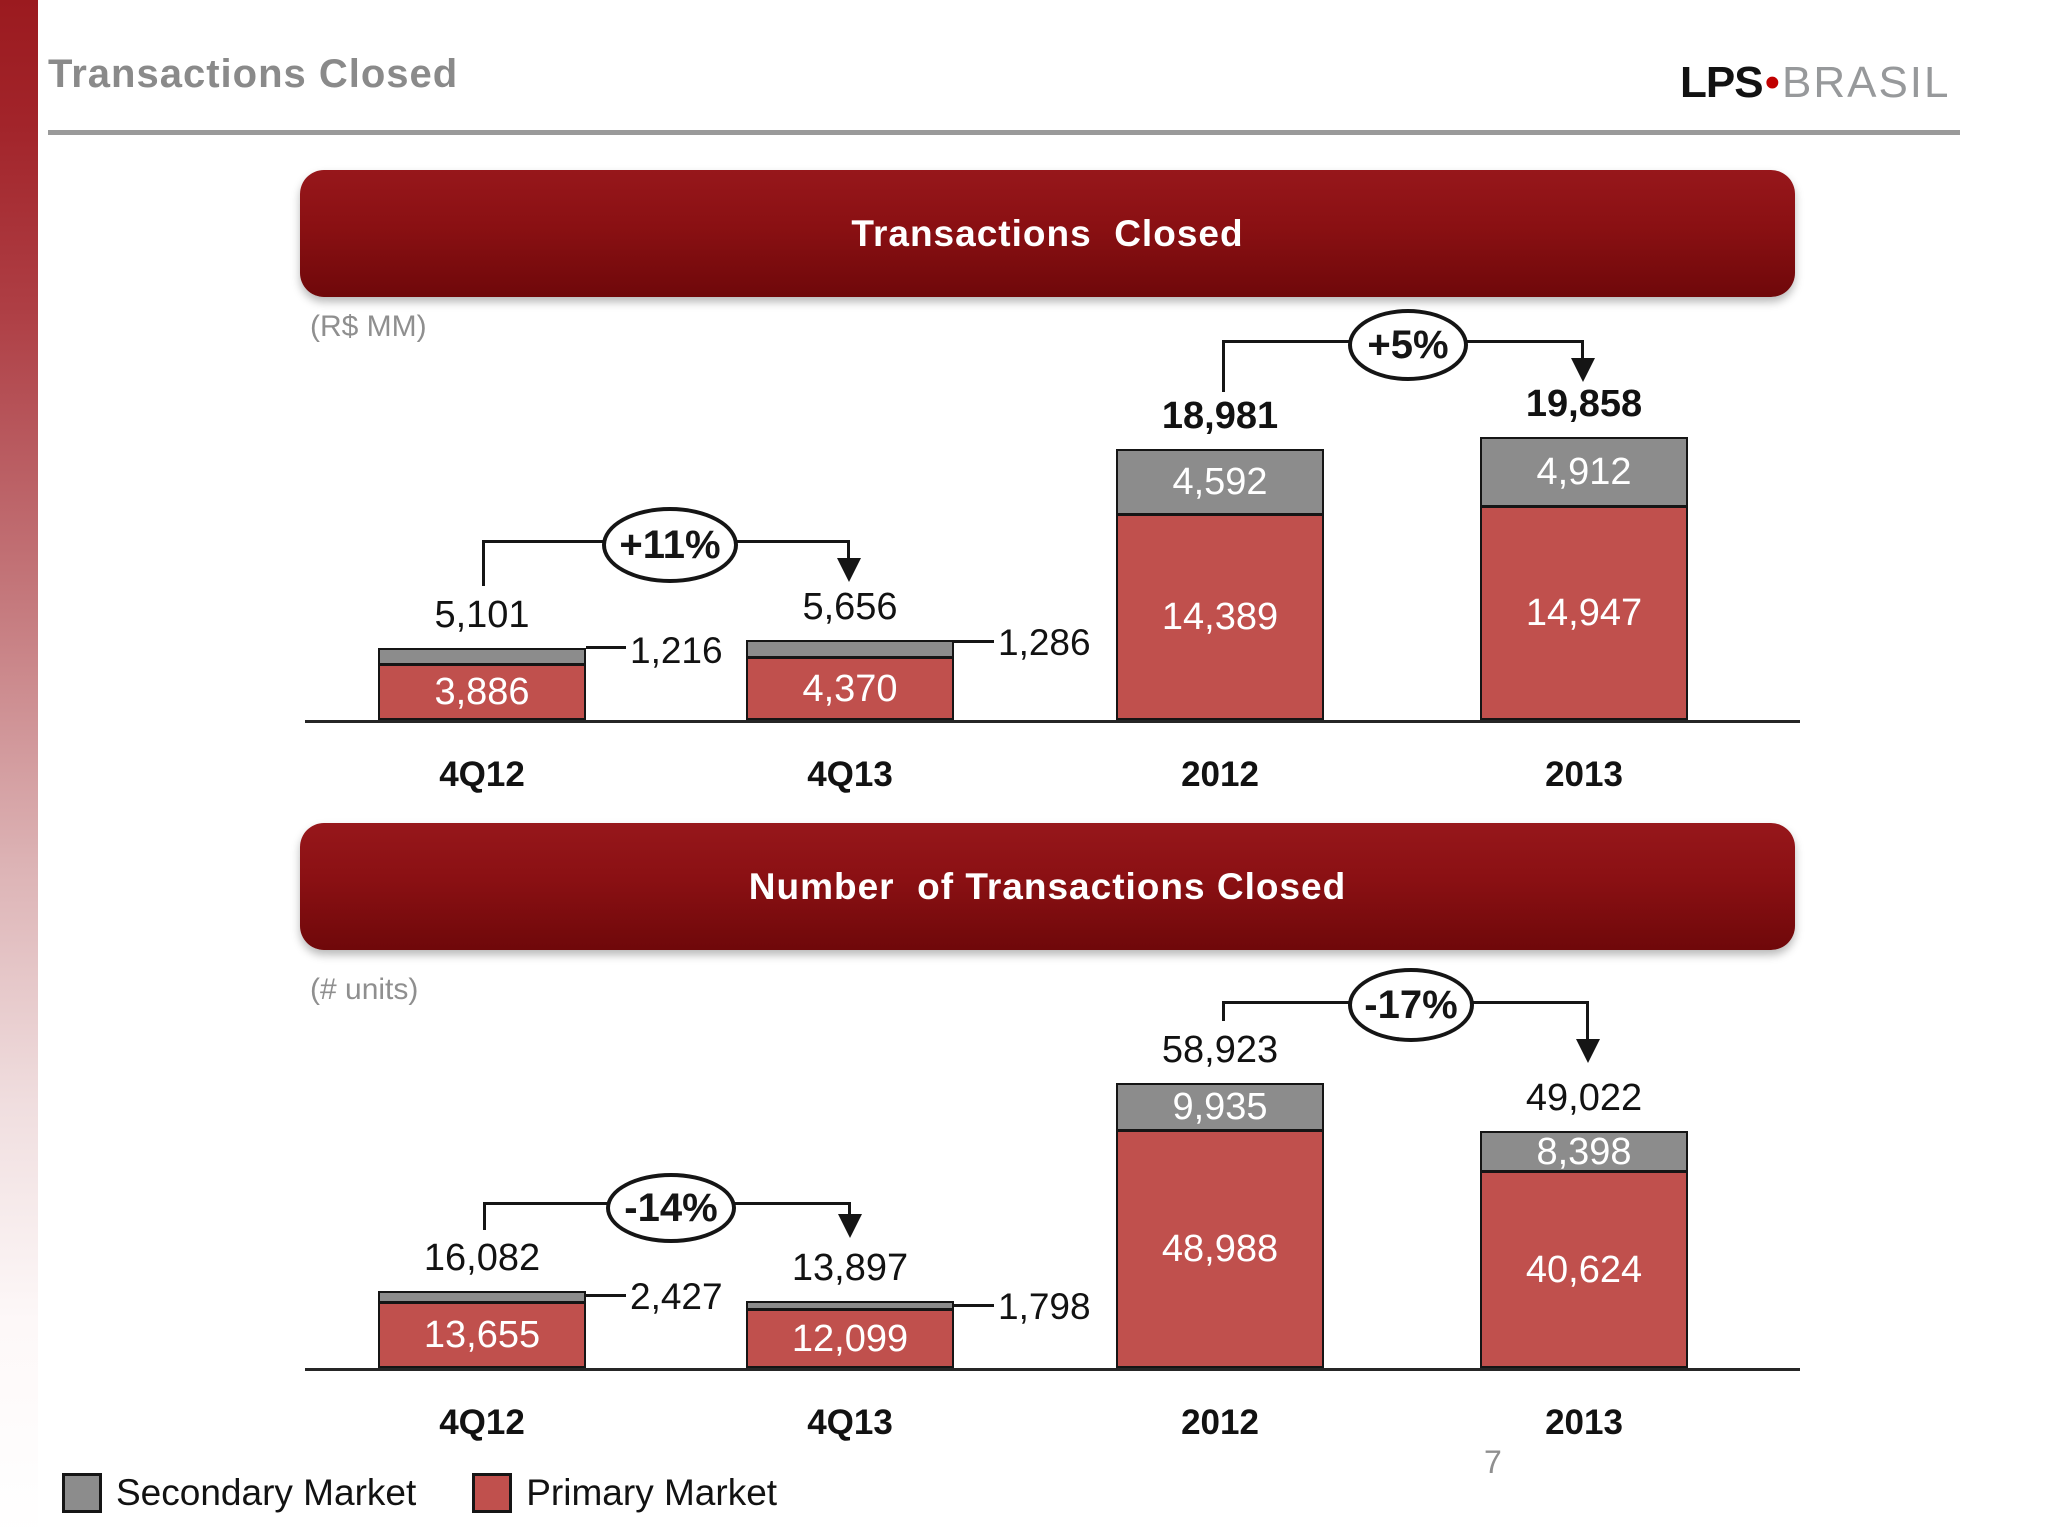 Image resolution: width=2048 pixels, height=1536 pixels. I want to click on chart1-y-arrow-icon, so click(1583, 370).